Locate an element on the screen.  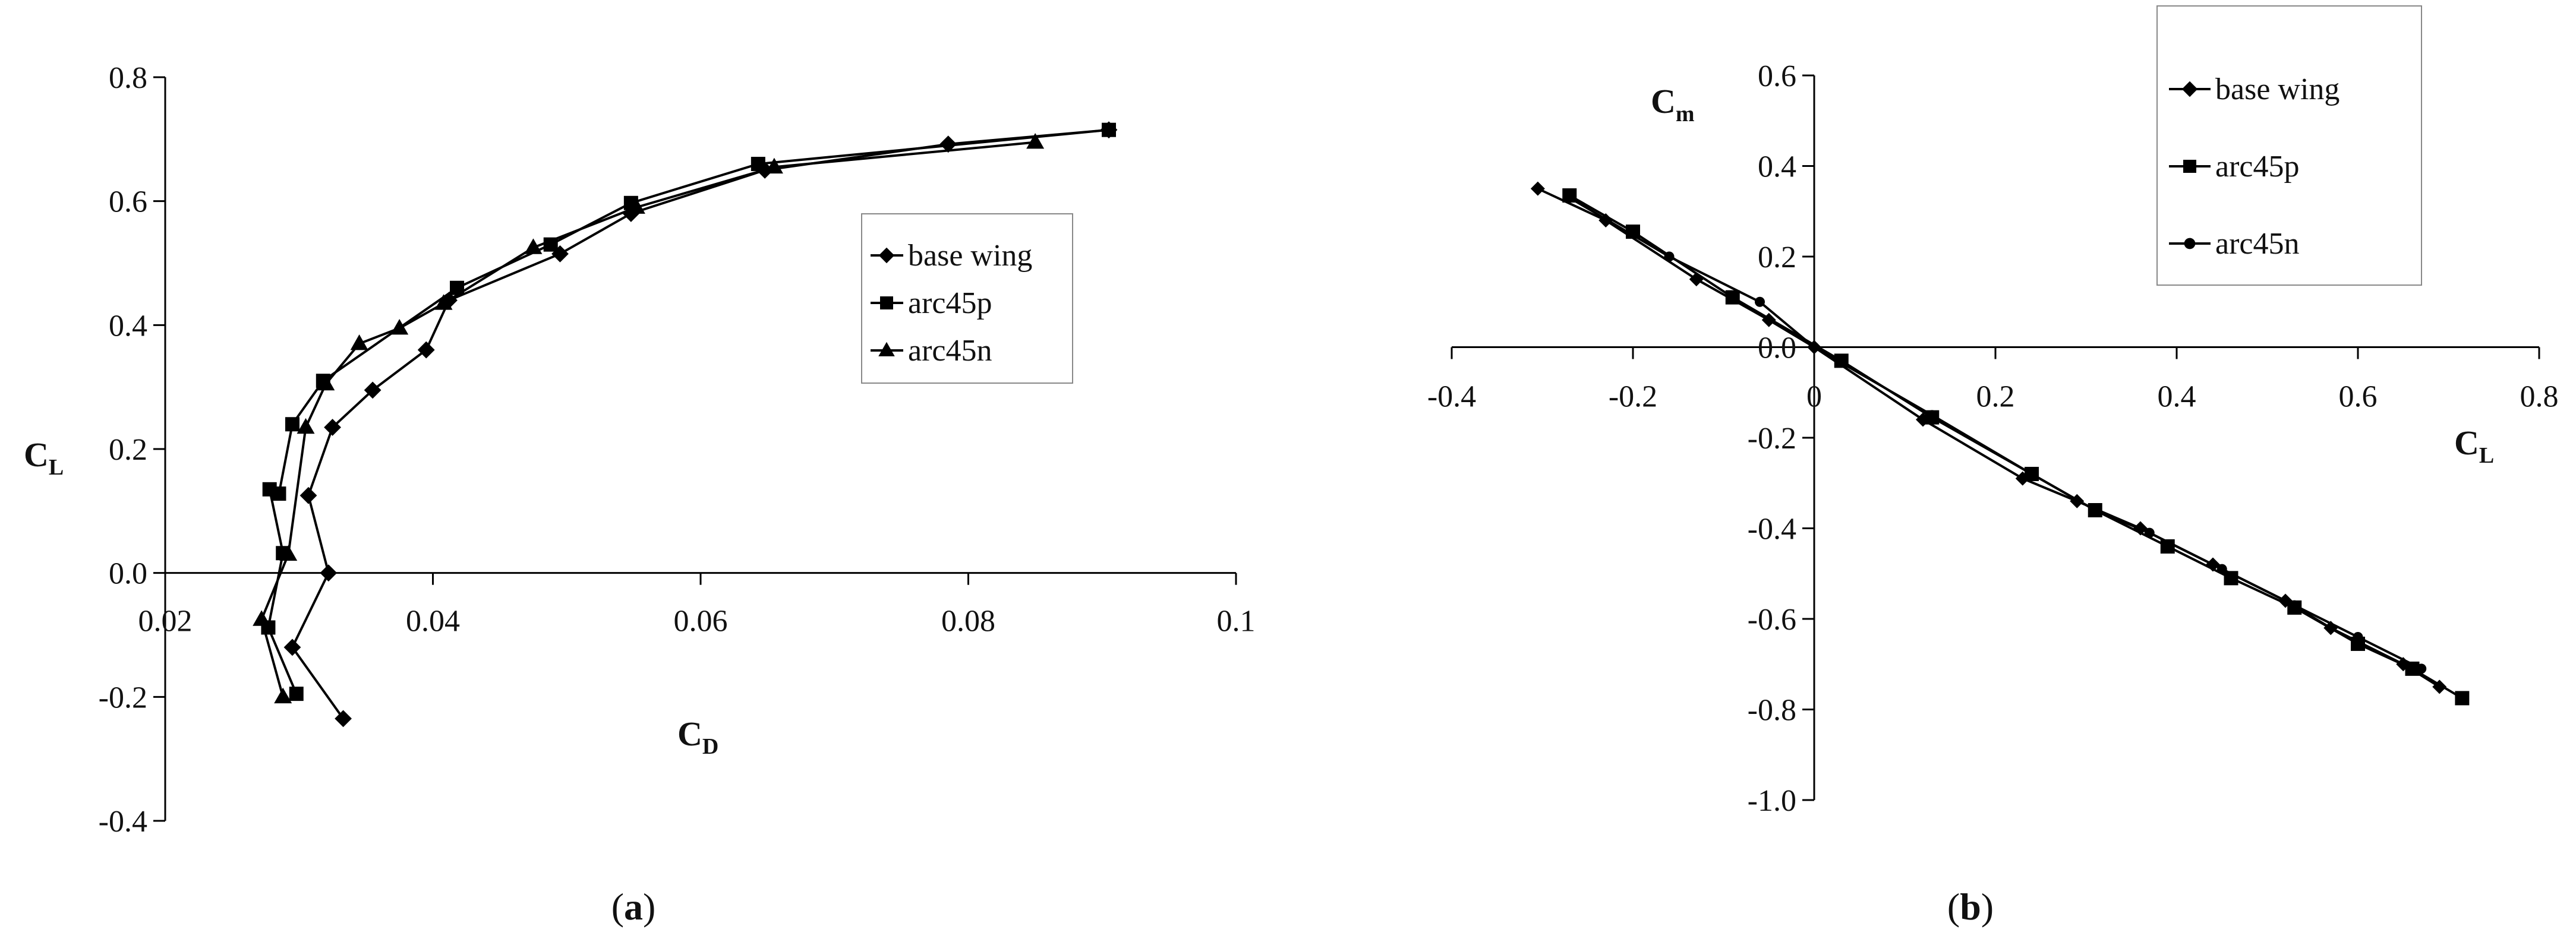
b-y-tick-label: -0.4 is located at coordinates (1772, 529).